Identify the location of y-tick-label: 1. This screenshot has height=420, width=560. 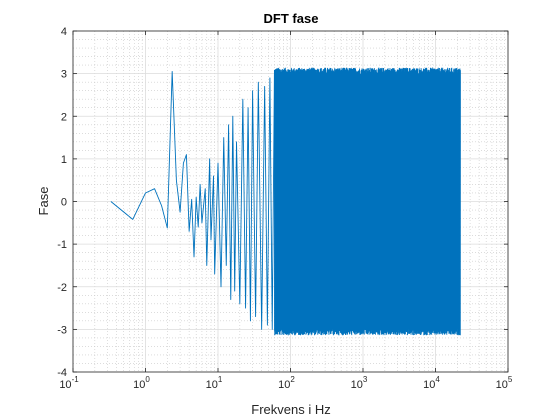
(64, 160).